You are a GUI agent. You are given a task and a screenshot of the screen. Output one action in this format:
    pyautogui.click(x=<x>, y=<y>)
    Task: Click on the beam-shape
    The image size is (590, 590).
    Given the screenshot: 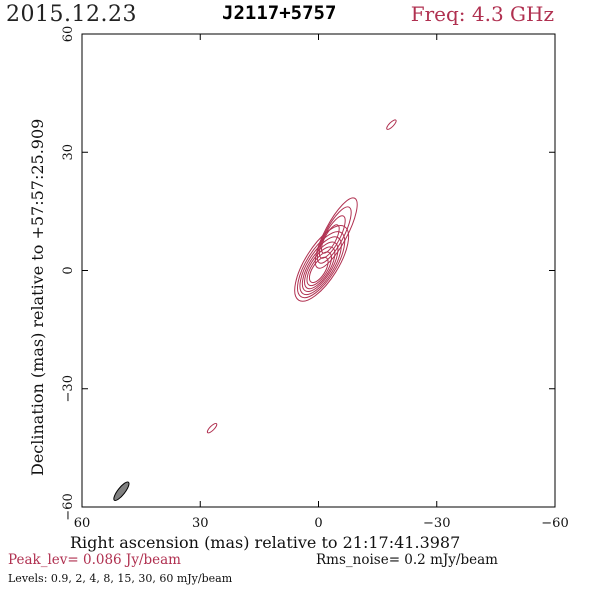 What is the action you would take?
    pyautogui.click(x=121, y=491)
    